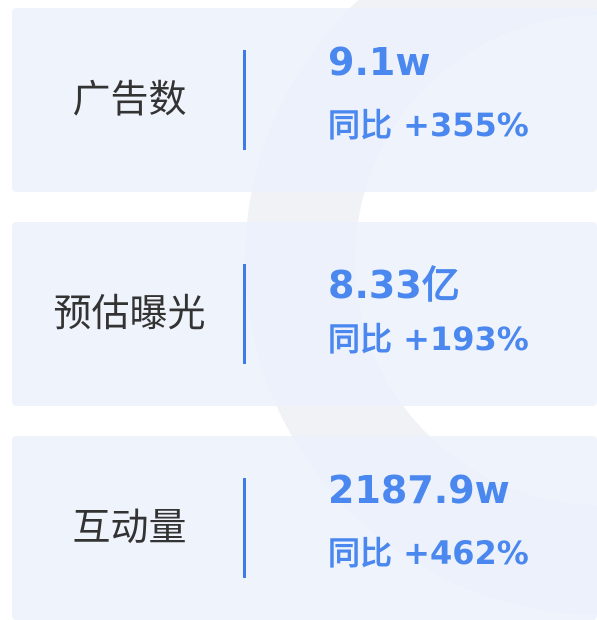 The width and height of the screenshot is (597, 620). What do you see at coordinates (129, 99) in the screenshot?
I see `stat-label: 广告数` at bounding box center [129, 99].